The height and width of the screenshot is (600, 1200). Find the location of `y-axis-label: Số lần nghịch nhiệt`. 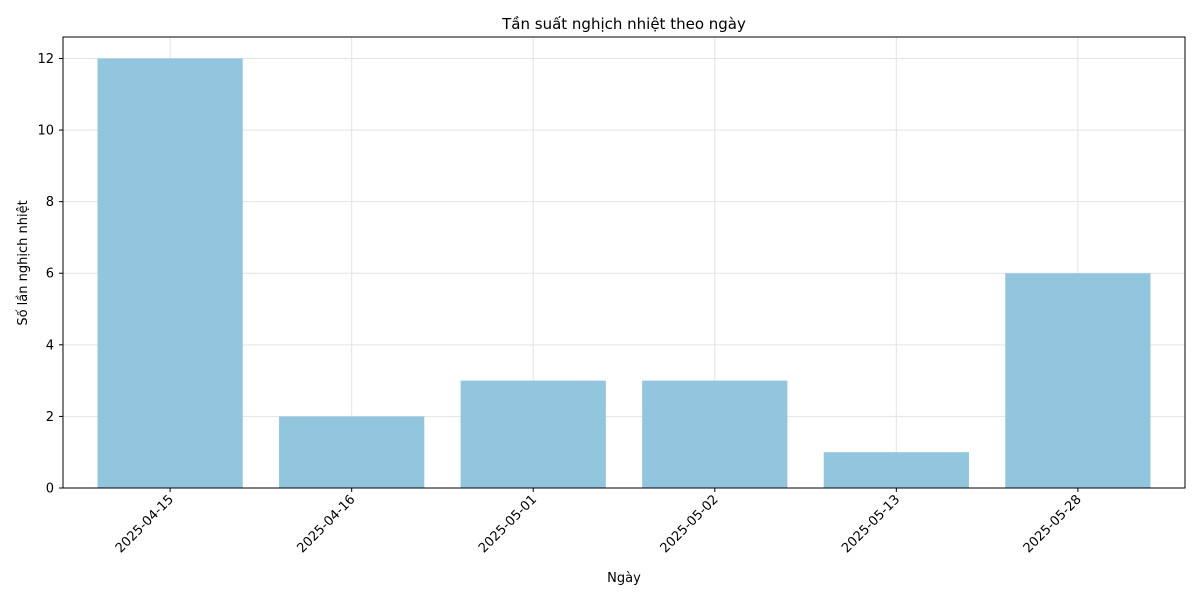

y-axis-label: Số lần nghịch nhiệt is located at coordinates (23, 262).